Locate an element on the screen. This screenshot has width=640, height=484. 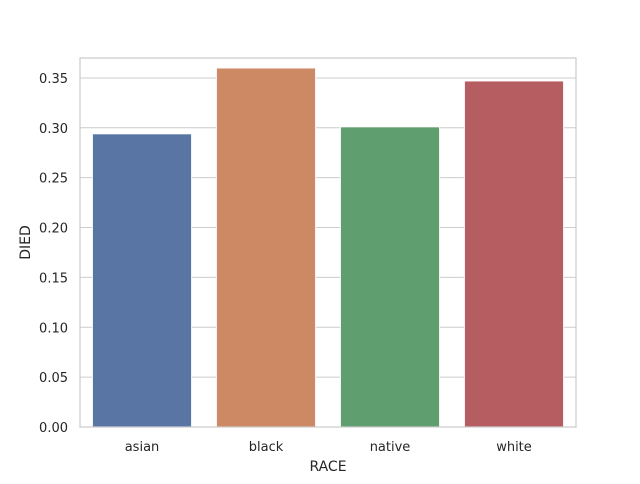
y-tick-label: 0.05 is located at coordinates (53, 378).